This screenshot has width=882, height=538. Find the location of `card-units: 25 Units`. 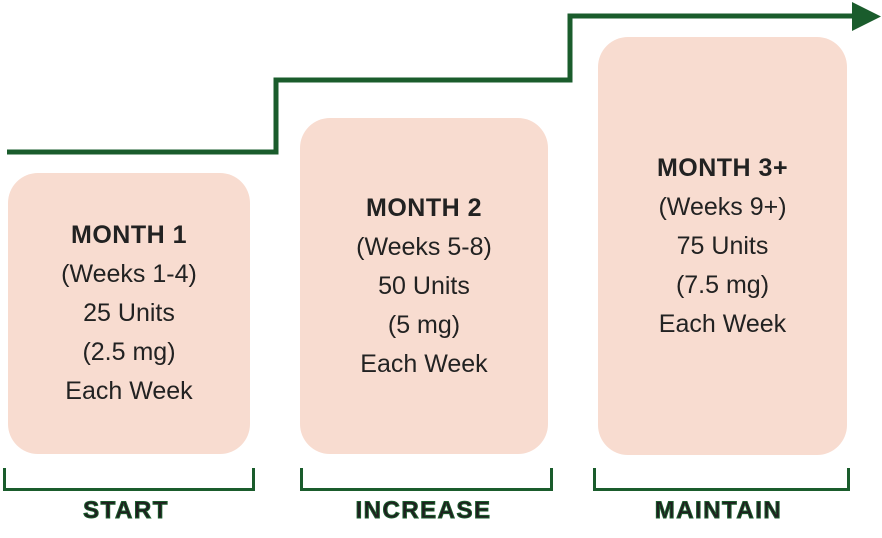

card-units: 25 Units is located at coordinates (129, 313).